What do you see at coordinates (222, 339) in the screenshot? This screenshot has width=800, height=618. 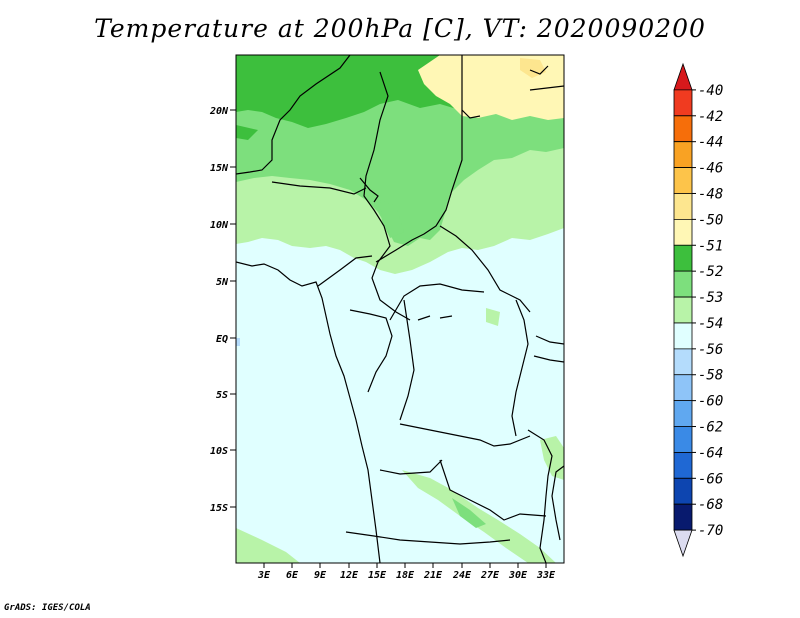 I see `lat-label-eq: EQ` at bounding box center [222, 339].